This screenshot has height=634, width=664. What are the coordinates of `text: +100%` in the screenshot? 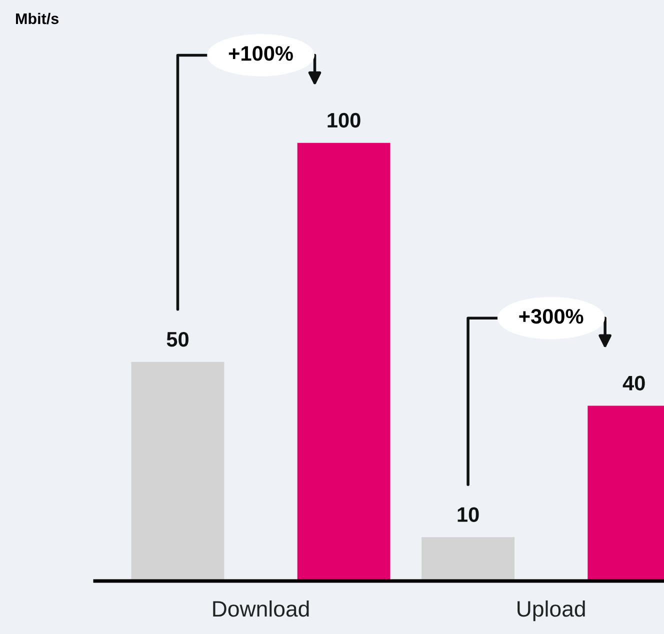 It's located at (260, 53).